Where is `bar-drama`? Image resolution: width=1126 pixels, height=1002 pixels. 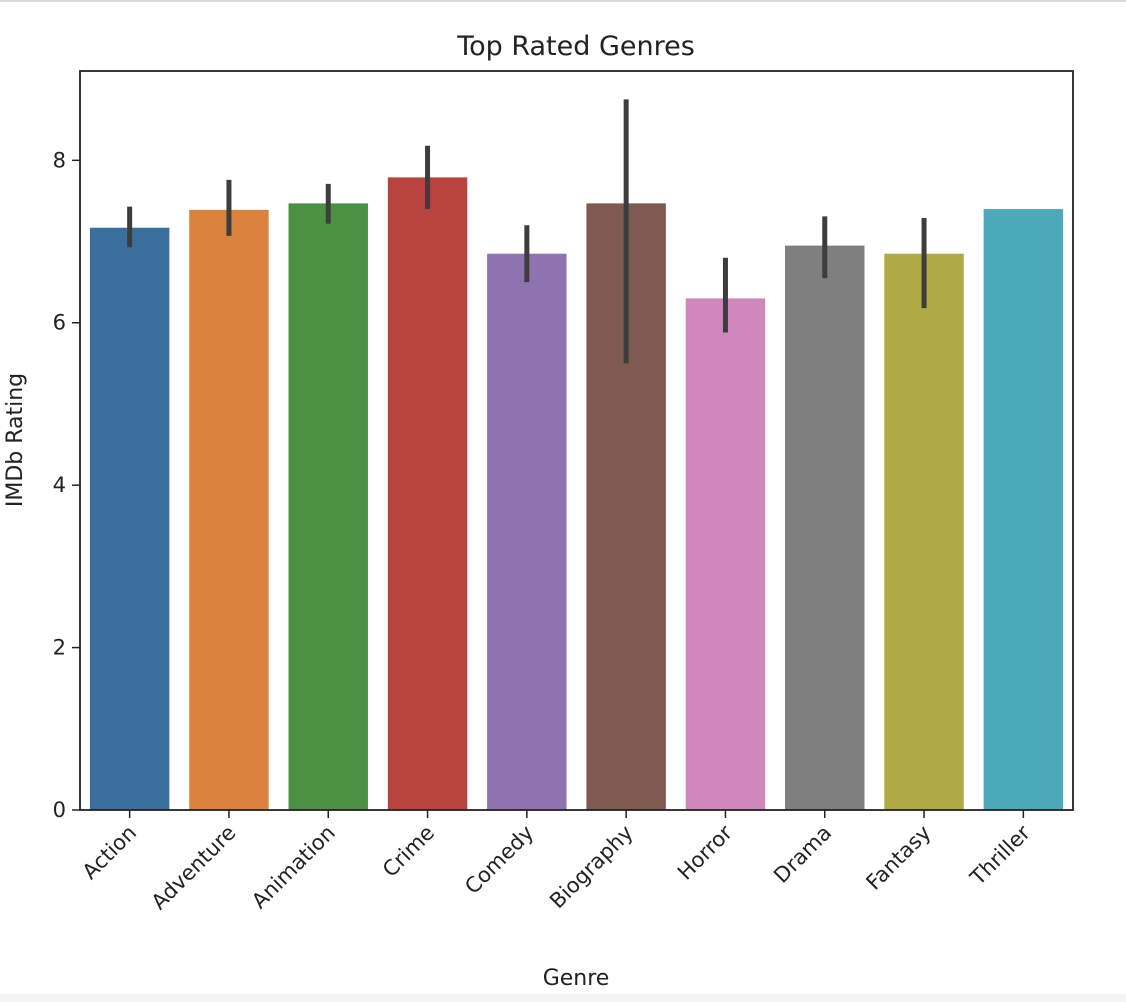 bar-drama is located at coordinates (825, 528).